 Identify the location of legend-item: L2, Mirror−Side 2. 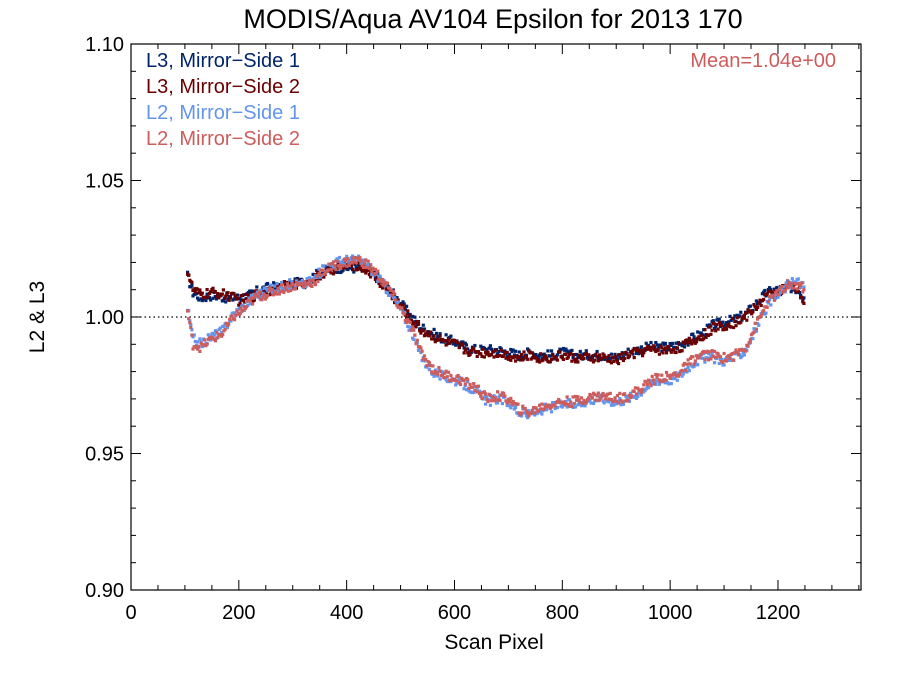
(223, 139).